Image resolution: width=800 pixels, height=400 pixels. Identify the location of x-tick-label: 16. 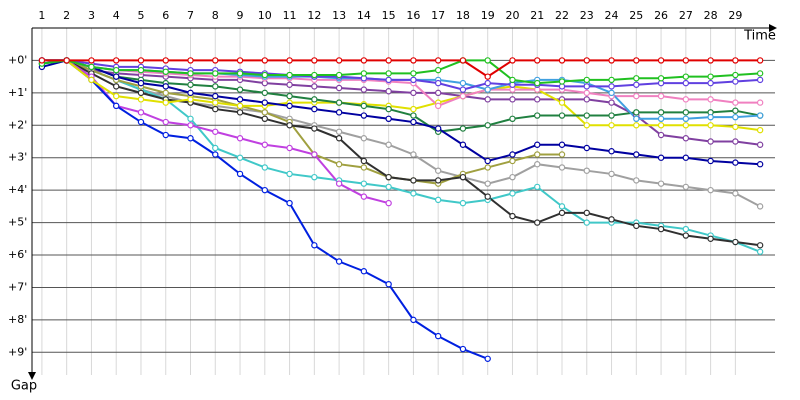
(413, 15).